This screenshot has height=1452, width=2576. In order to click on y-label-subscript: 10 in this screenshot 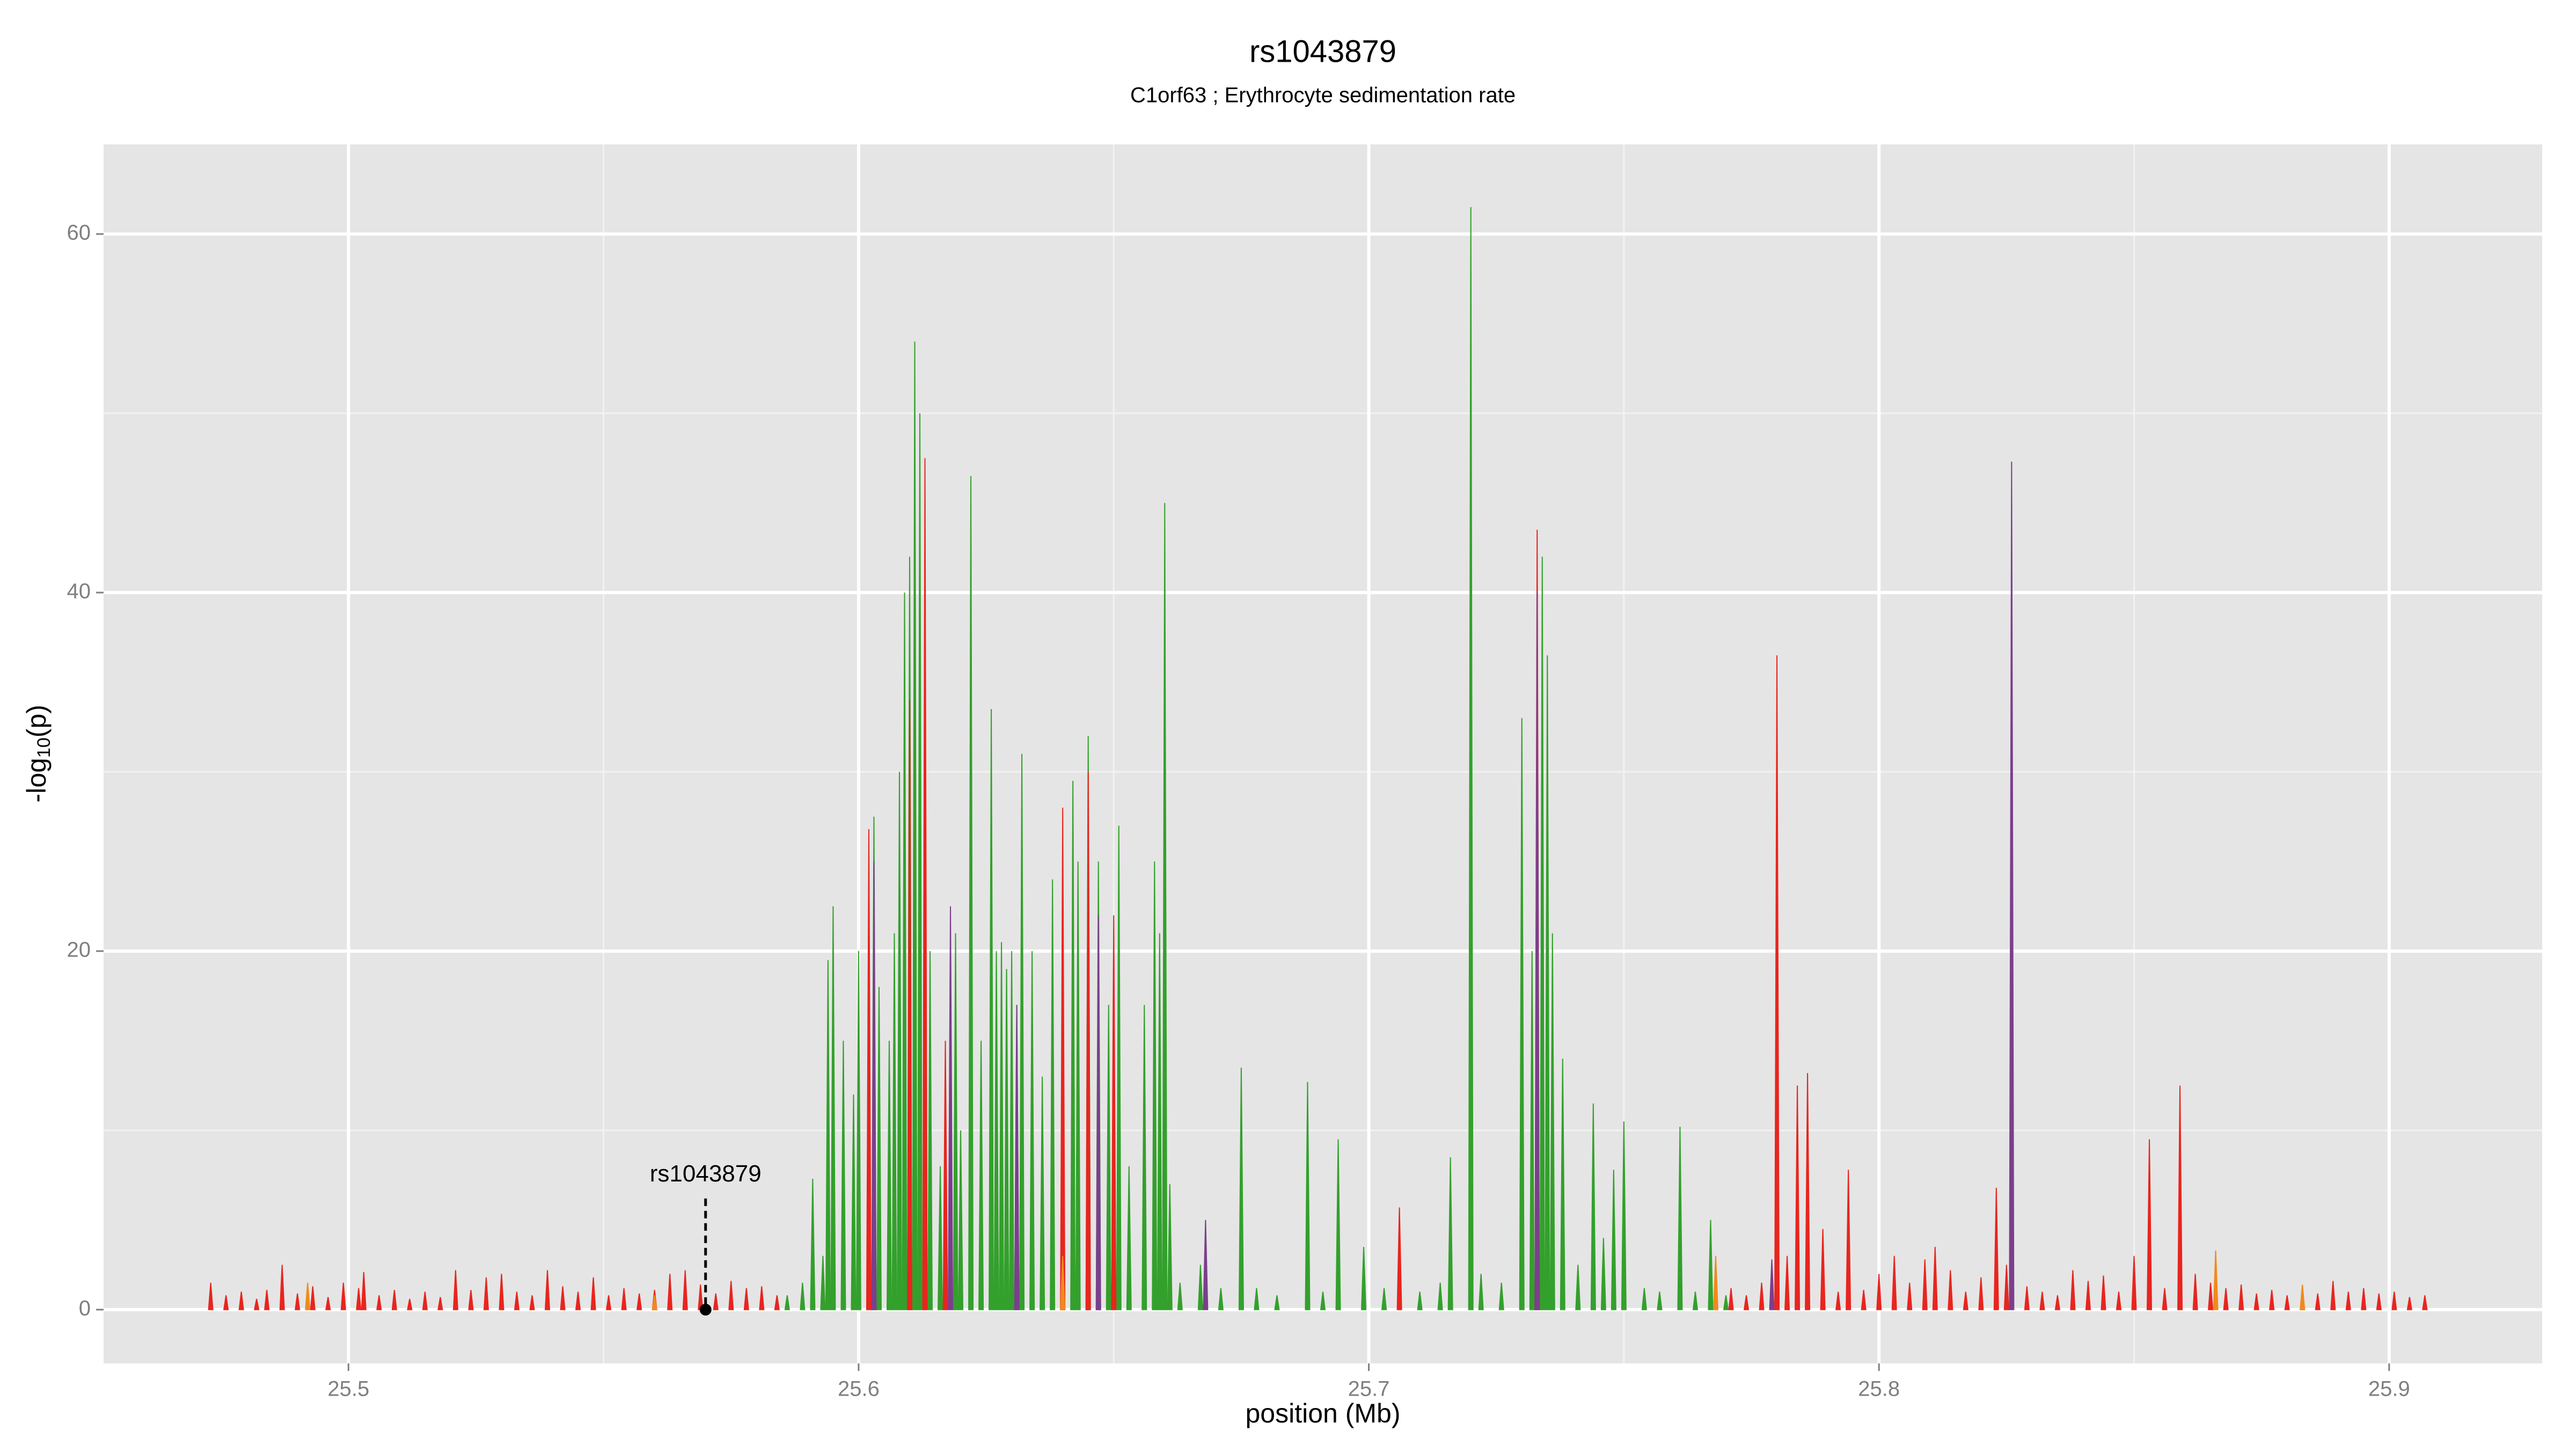, I will do `click(44, 748)`.